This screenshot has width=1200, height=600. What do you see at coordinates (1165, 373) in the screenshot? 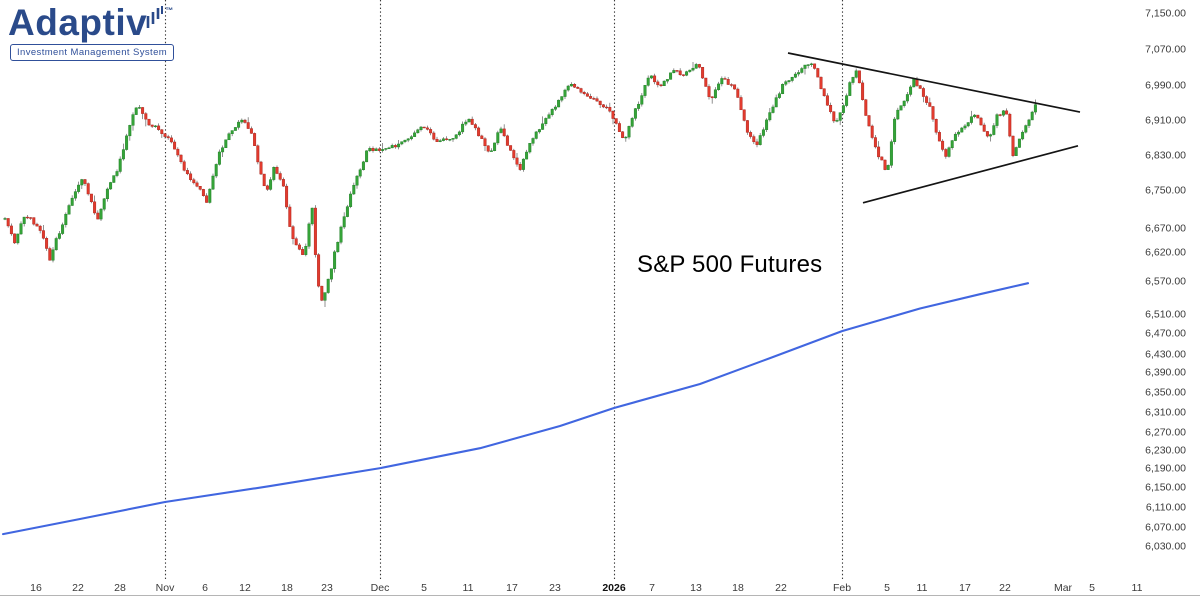
I see `y-axis-label: 6,390.00` at bounding box center [1165, 373].